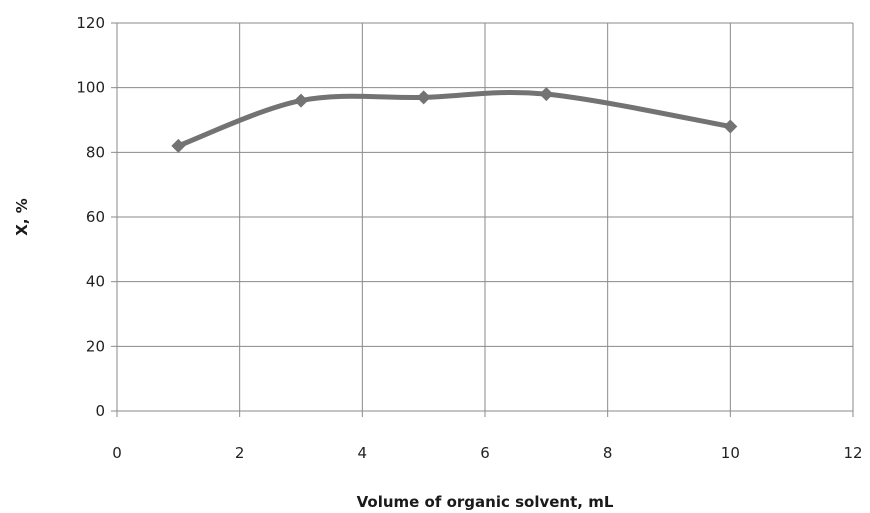 This screenshot has width=870, height=513. Describe the element at coordinates (90, 23) in the screenshot. I see `y-tick-label: 120` at that location.